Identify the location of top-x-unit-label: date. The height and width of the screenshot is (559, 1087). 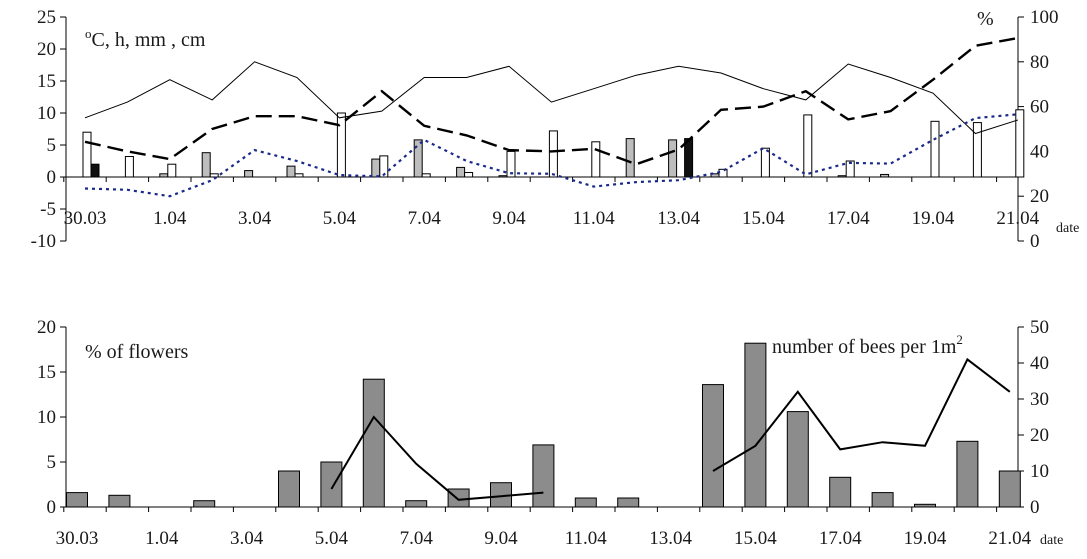
(1067, 228).